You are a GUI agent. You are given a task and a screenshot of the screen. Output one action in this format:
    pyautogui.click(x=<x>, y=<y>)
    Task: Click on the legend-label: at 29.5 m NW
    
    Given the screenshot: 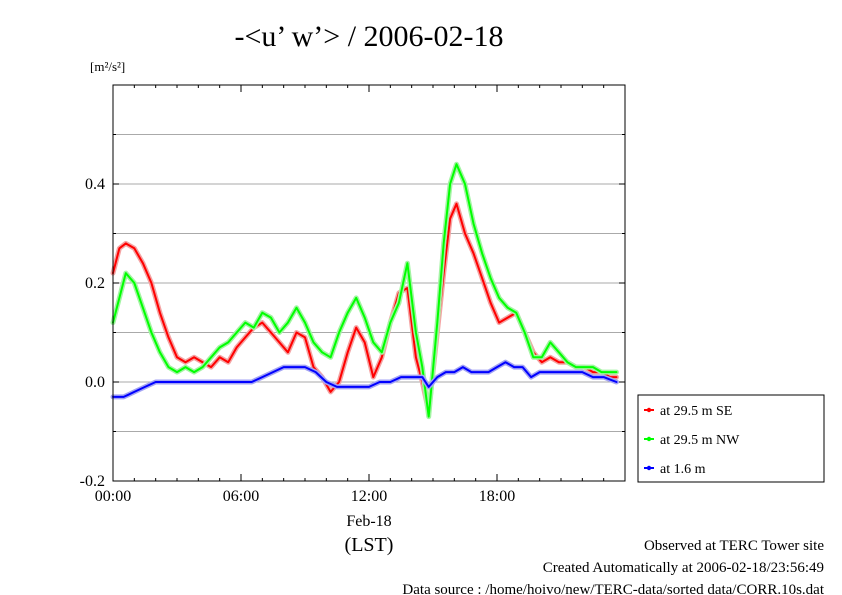 What is the action you would take?
    pyautogui.click(x=700, y=440)
    